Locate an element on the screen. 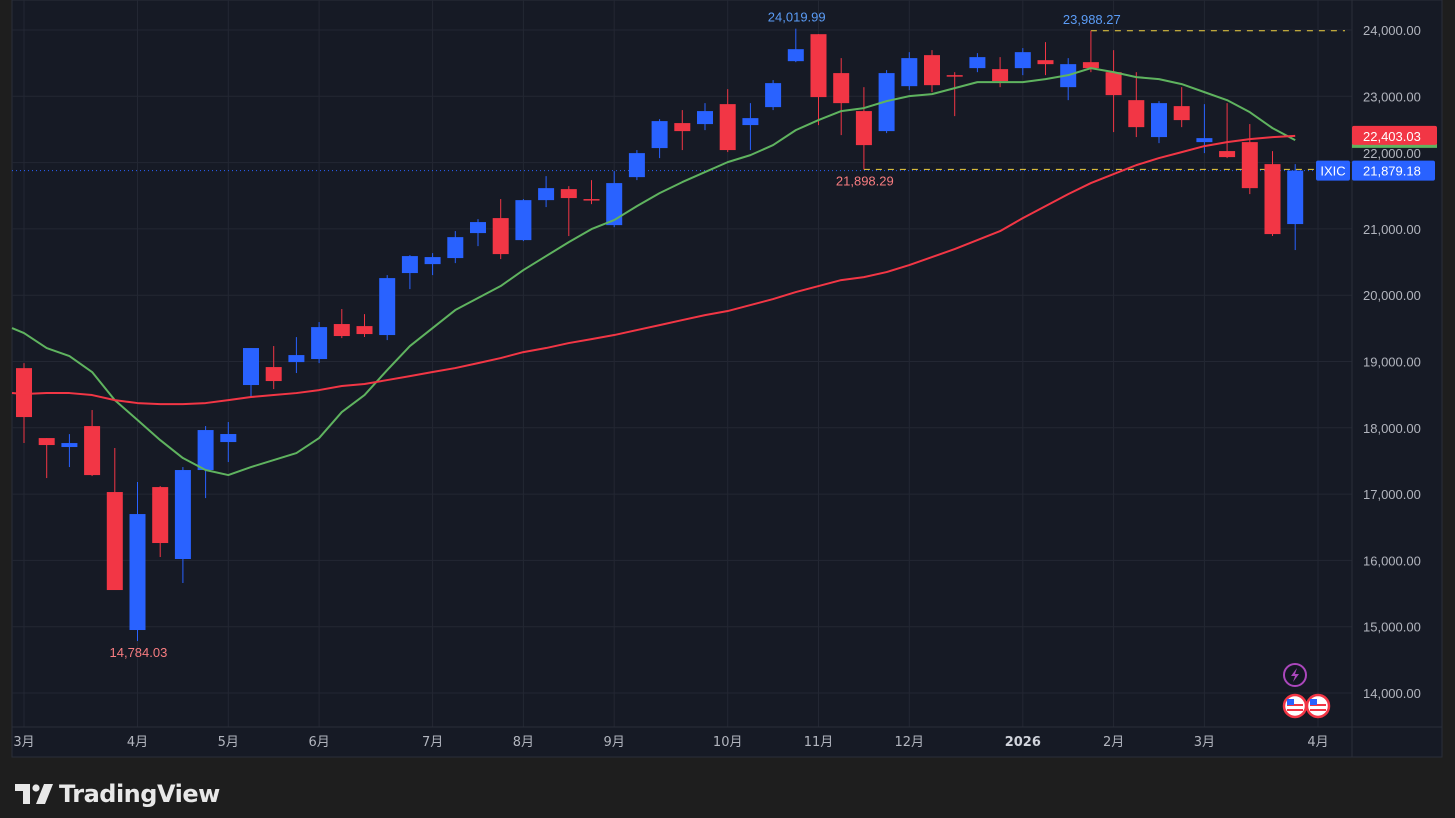 Image resolution: width=1455 pixels, height=818 pixels. time-tick-label: 7月 is located at coordinates (432, 742).